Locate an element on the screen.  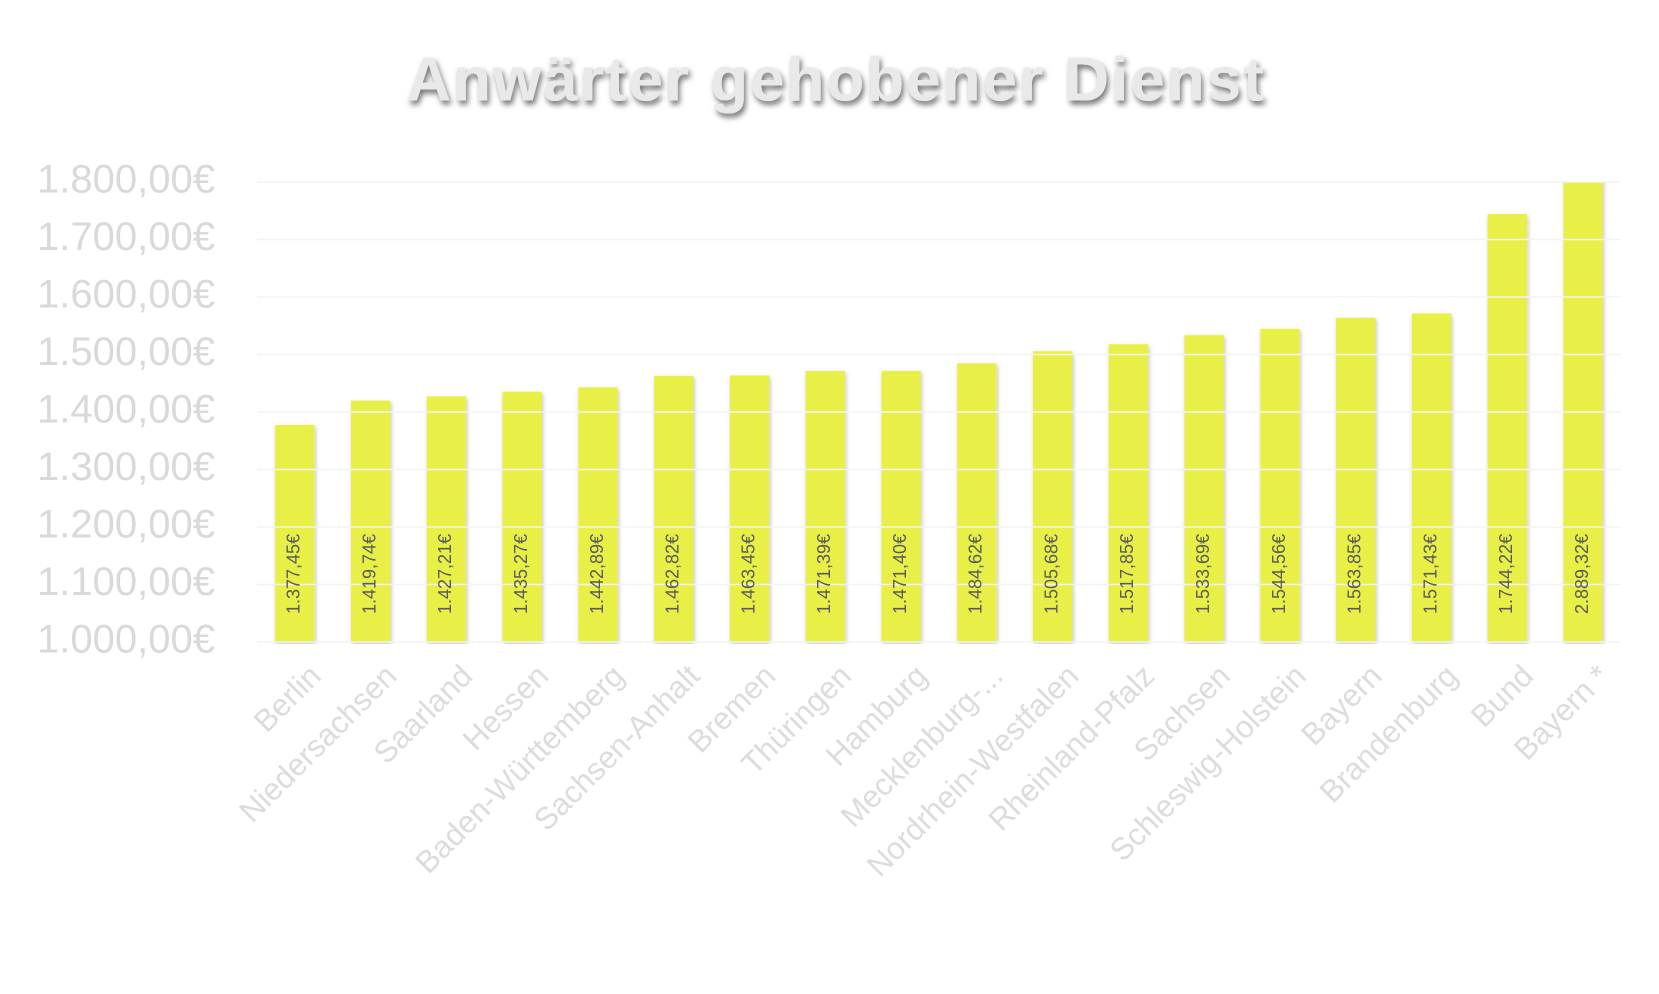
y-tick-label: 1.400,00€ is located at coordinates (126, 410).